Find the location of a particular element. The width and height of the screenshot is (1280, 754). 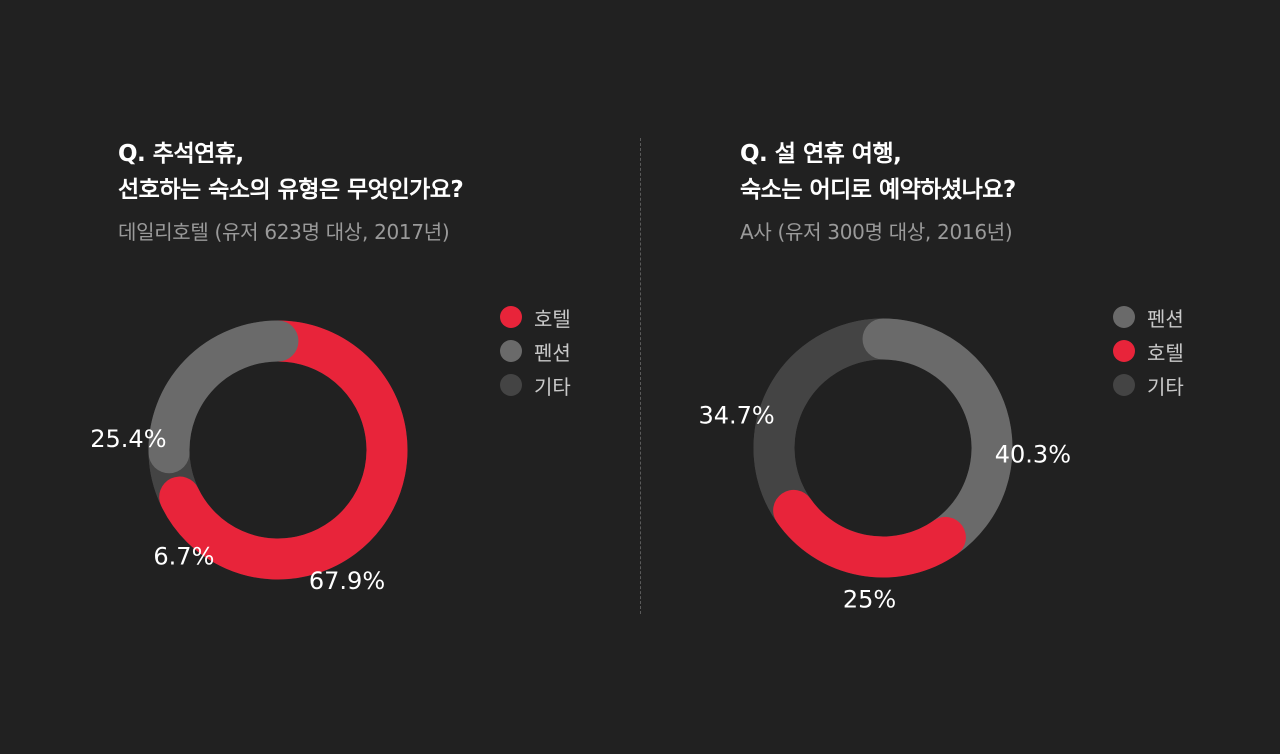

donut-chart: 67.9% 25.4% 6.7% is located at coordinates (249, 457).